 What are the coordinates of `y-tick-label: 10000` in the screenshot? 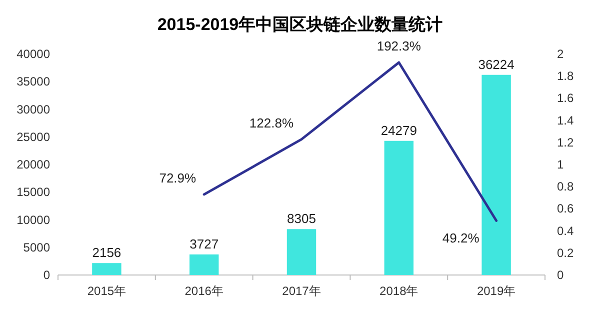 It's located at (33, 219).